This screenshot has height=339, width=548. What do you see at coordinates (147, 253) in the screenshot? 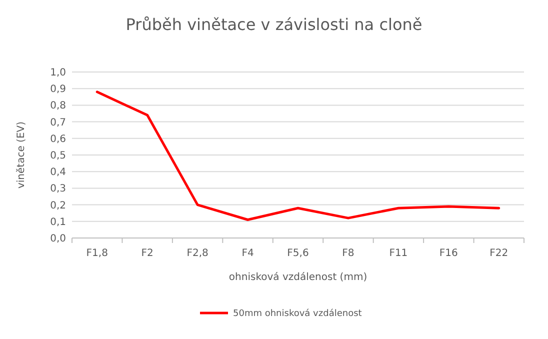
I see `x-tick-label: F2` at bounding box center [147, 253].